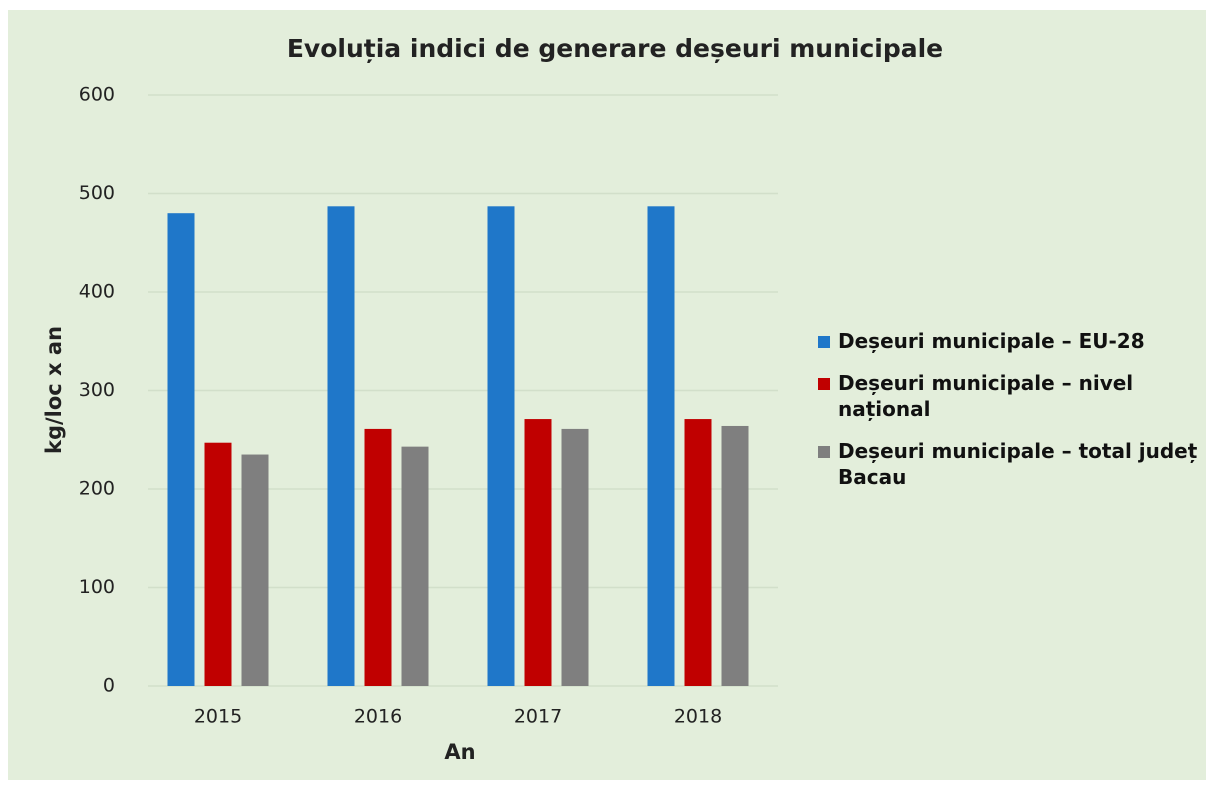 Image resolution: width=1215 pixels, height=789 pixels. I want to click on y-tick-label: 600, so click(97, 95).